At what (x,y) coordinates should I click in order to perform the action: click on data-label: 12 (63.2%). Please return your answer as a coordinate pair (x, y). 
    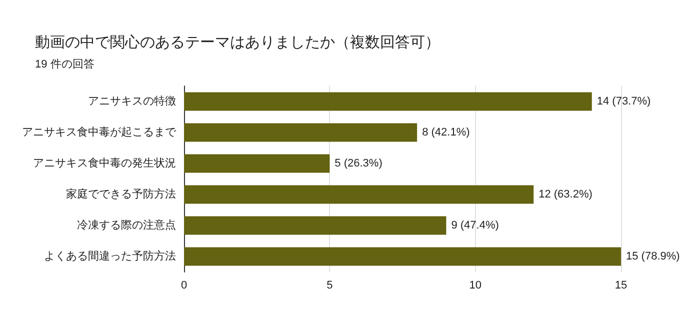
    Looking at the image, I should click on (565, 194).